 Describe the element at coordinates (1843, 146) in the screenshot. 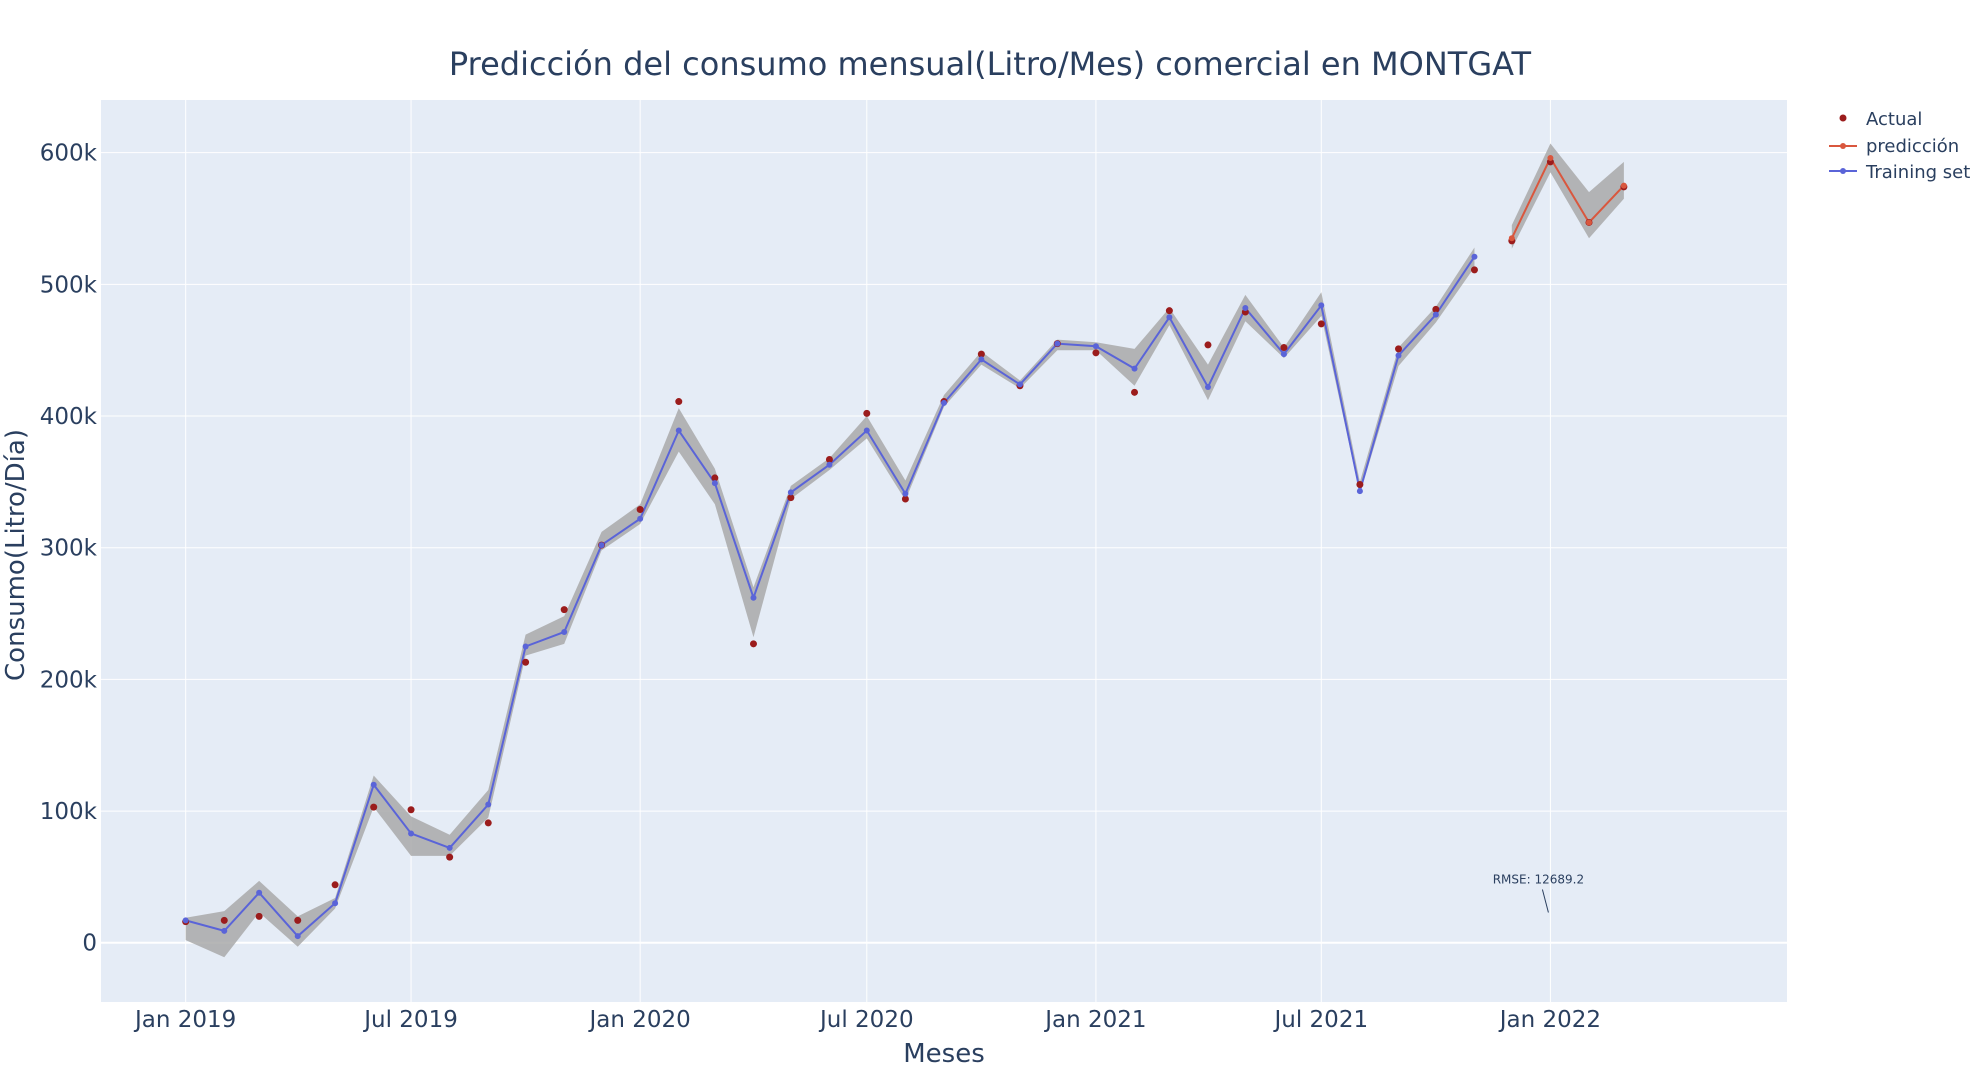

I see `legend-prediccion-marker` at that location.